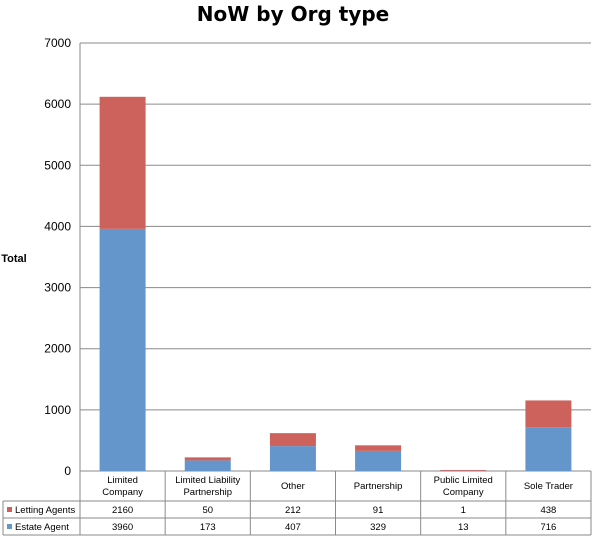 This screenshot has height=536, width=592. Describe the element at coordinates (42, 527) in the screenshot. I see `legend-key-label: Estate Agent` at that location.